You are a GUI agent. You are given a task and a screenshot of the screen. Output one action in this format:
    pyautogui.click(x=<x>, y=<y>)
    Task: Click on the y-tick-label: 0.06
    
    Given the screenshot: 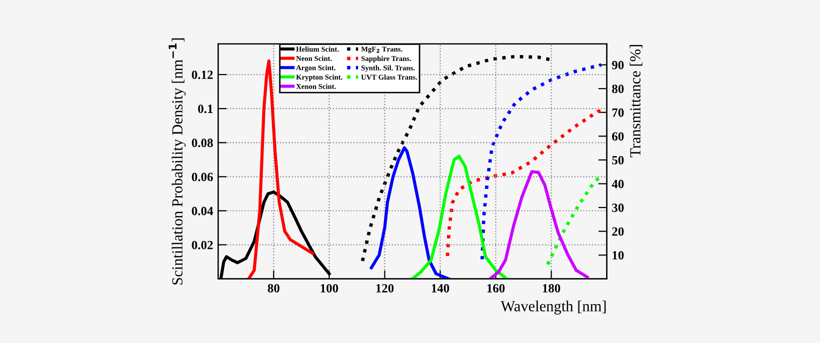 What is the action you would take?
    pyautogui.click(x=202, y=177)
    